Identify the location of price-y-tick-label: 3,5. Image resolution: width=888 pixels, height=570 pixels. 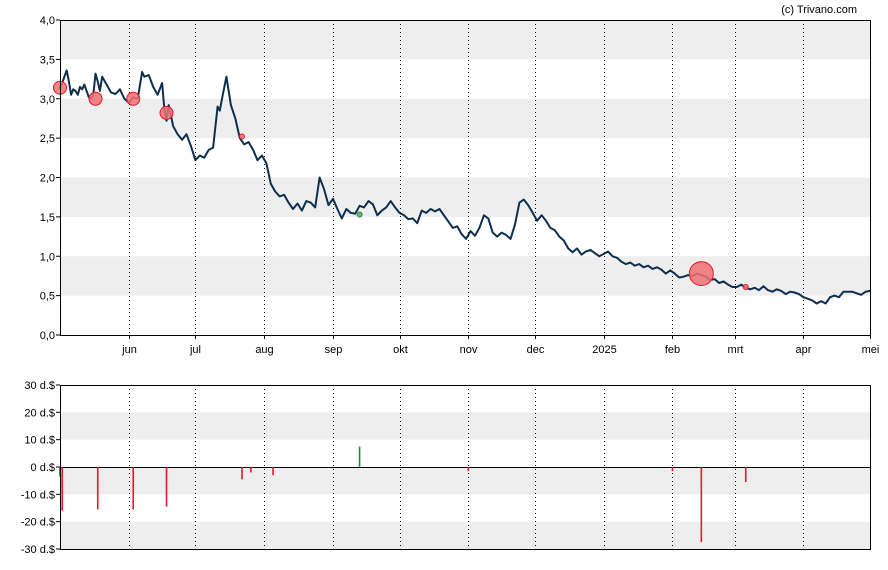
(47, 60).